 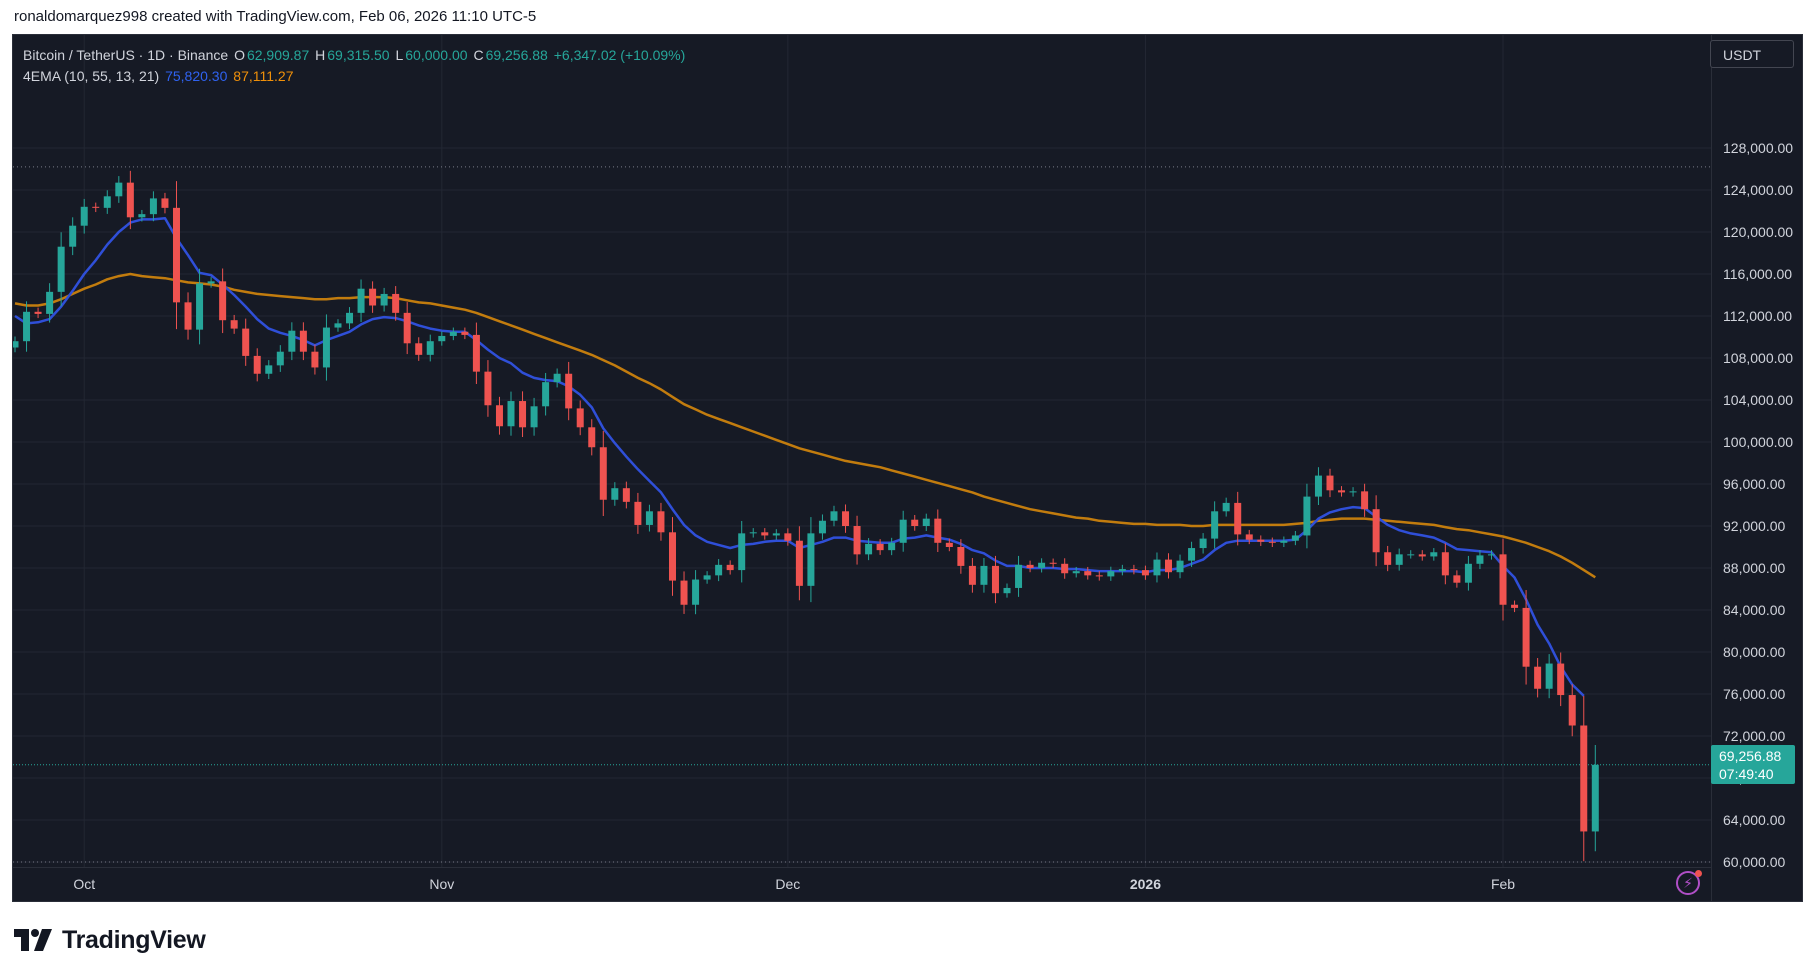 What do you see at coordinates (1688, 883) in the screenshot?
I see `lightning-icon: ⚡` at bounding box center [1688, 883].